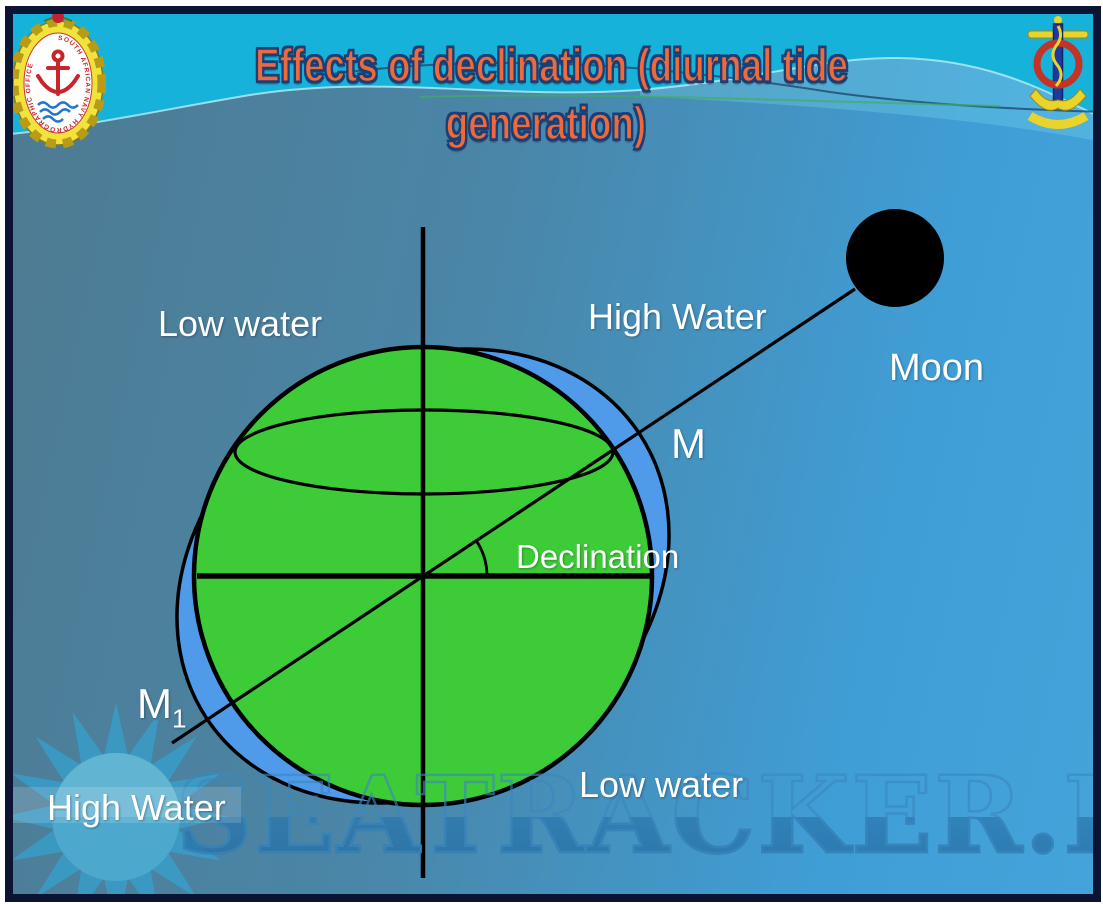  What do you see at coordinates (634, 815) in the screenshot?
I see `watermark-text: SEATRACKER.RU` at bounding box center [634, 815].